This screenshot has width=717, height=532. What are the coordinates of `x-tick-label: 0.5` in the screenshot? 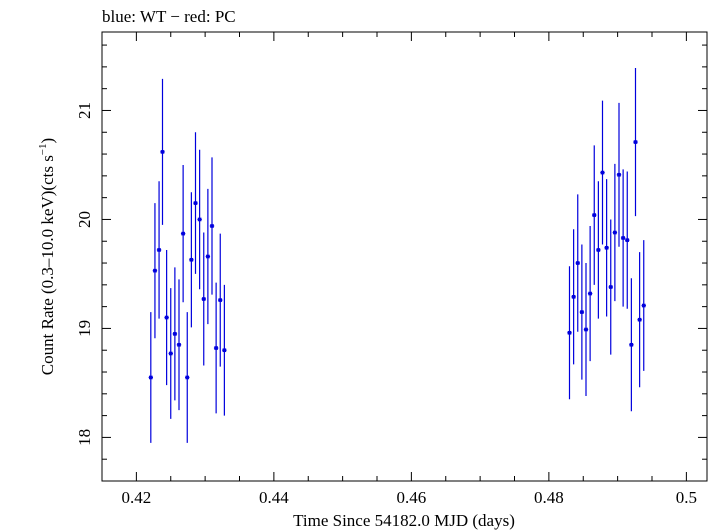 It's located at (686, 497).